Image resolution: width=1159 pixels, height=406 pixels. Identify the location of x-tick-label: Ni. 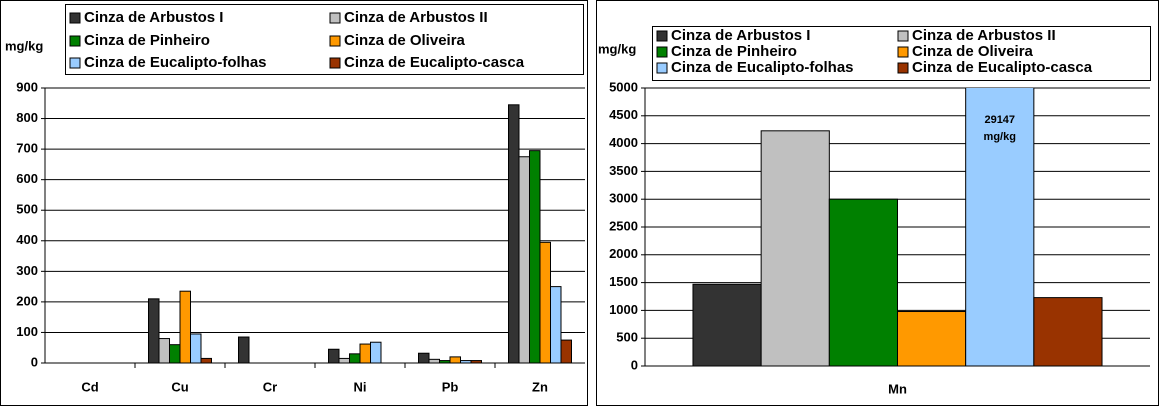
(360, 386).